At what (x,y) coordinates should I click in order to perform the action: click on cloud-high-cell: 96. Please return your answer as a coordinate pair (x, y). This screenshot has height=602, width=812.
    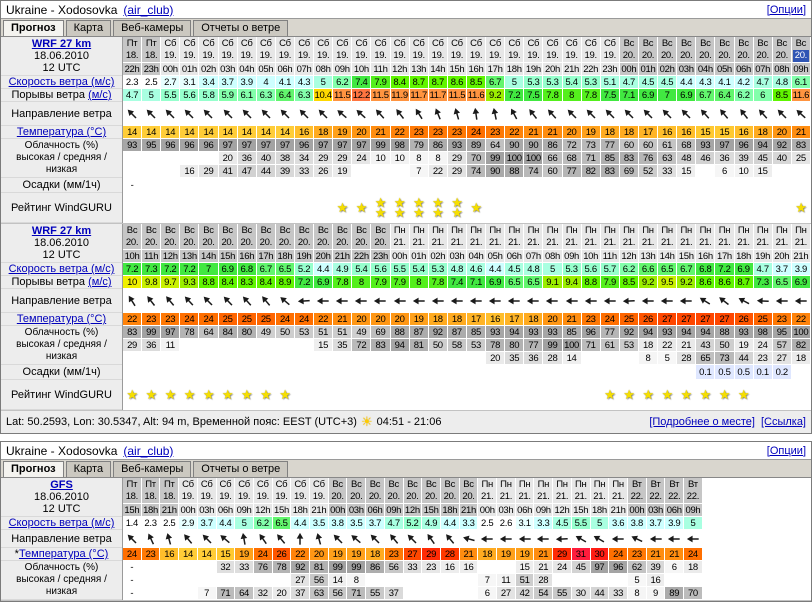
    Looking at the image, I should click on (170, 145).